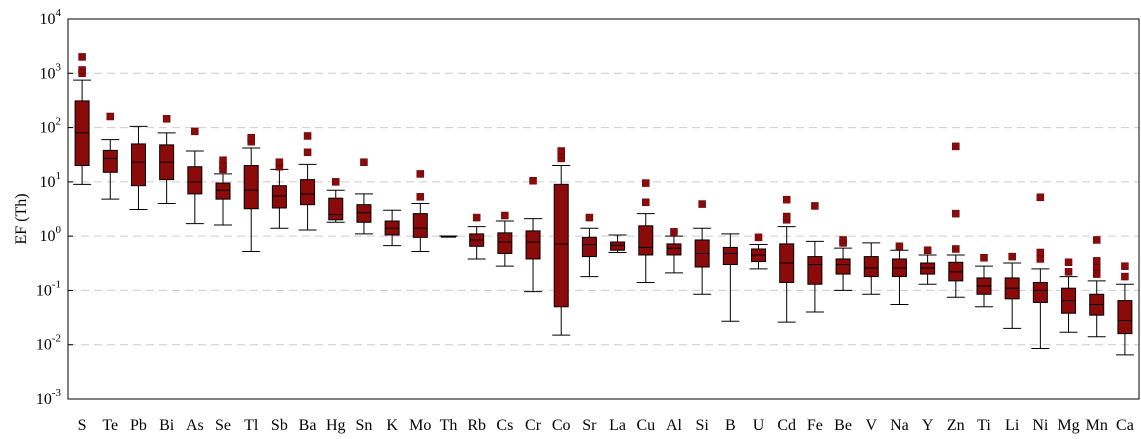 This screenshot has height=439, width=1141. Describe the element at coordinates (674, 425) in the screenshot. I see `x-tick-label: Al` at that location.